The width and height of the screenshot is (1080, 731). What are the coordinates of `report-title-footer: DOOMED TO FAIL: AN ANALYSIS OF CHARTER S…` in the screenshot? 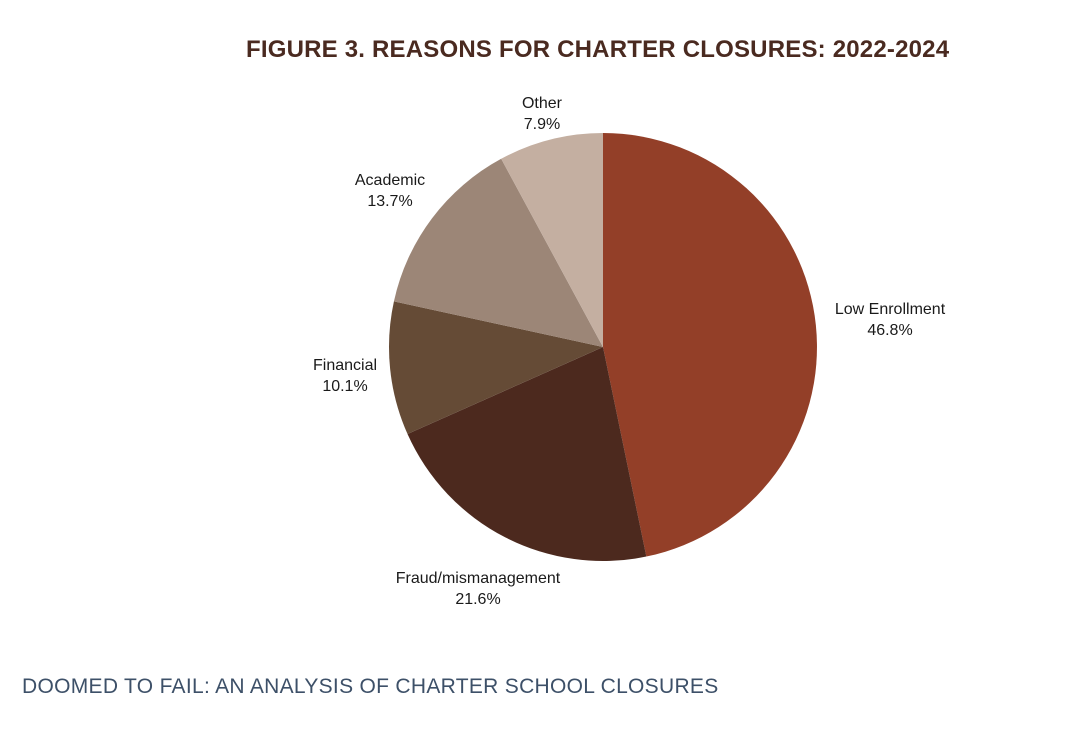 It's located at (370, 686).